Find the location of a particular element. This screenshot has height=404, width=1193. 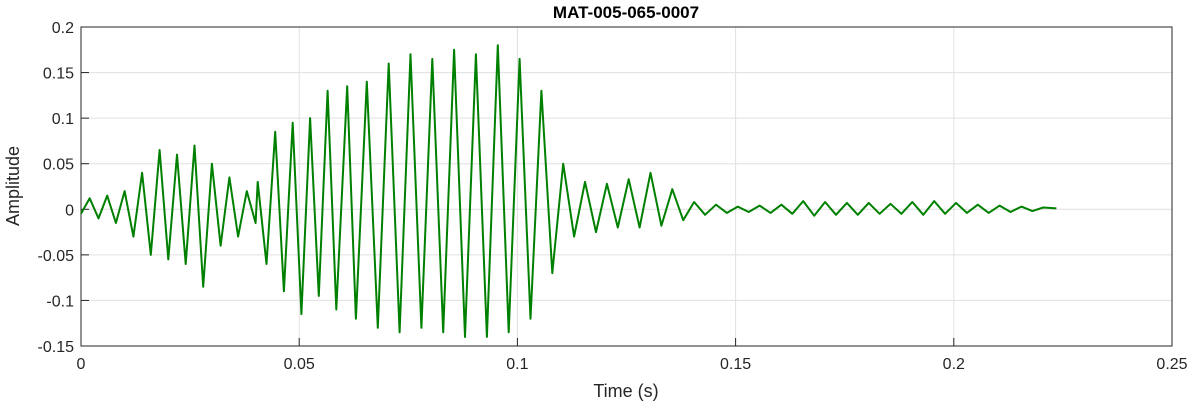

y-tick-label: -0.15 is located at coordinates (56, 347).